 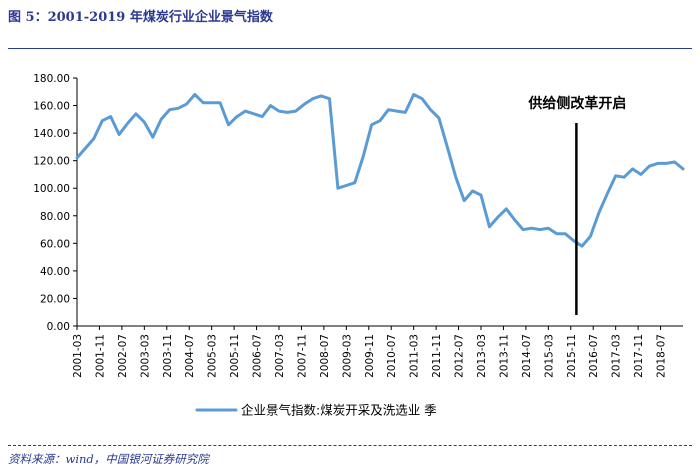 What do you see at coordinates (572, 356) in the screenshot?
I see `x-tick-label: 2015-11` at bounding box center [572, 356].